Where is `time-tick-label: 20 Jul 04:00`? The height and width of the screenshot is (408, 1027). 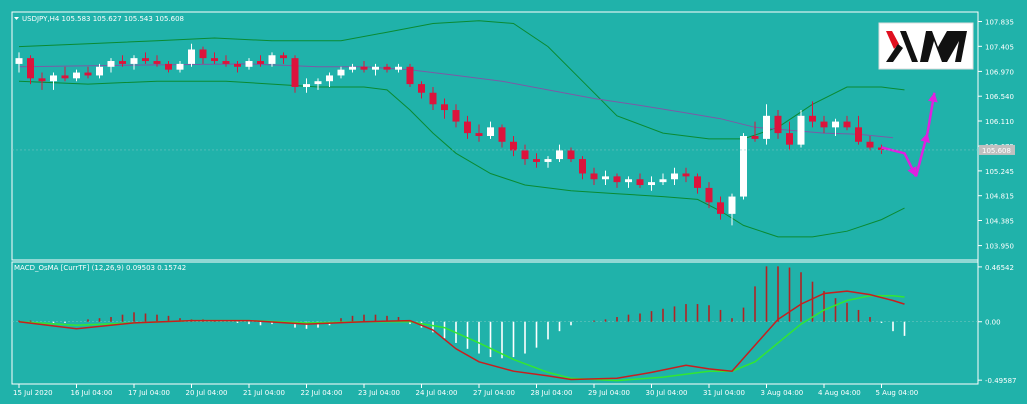
time-tick-label: 20 Jul 04:00 is located at coordinates (207, 393).